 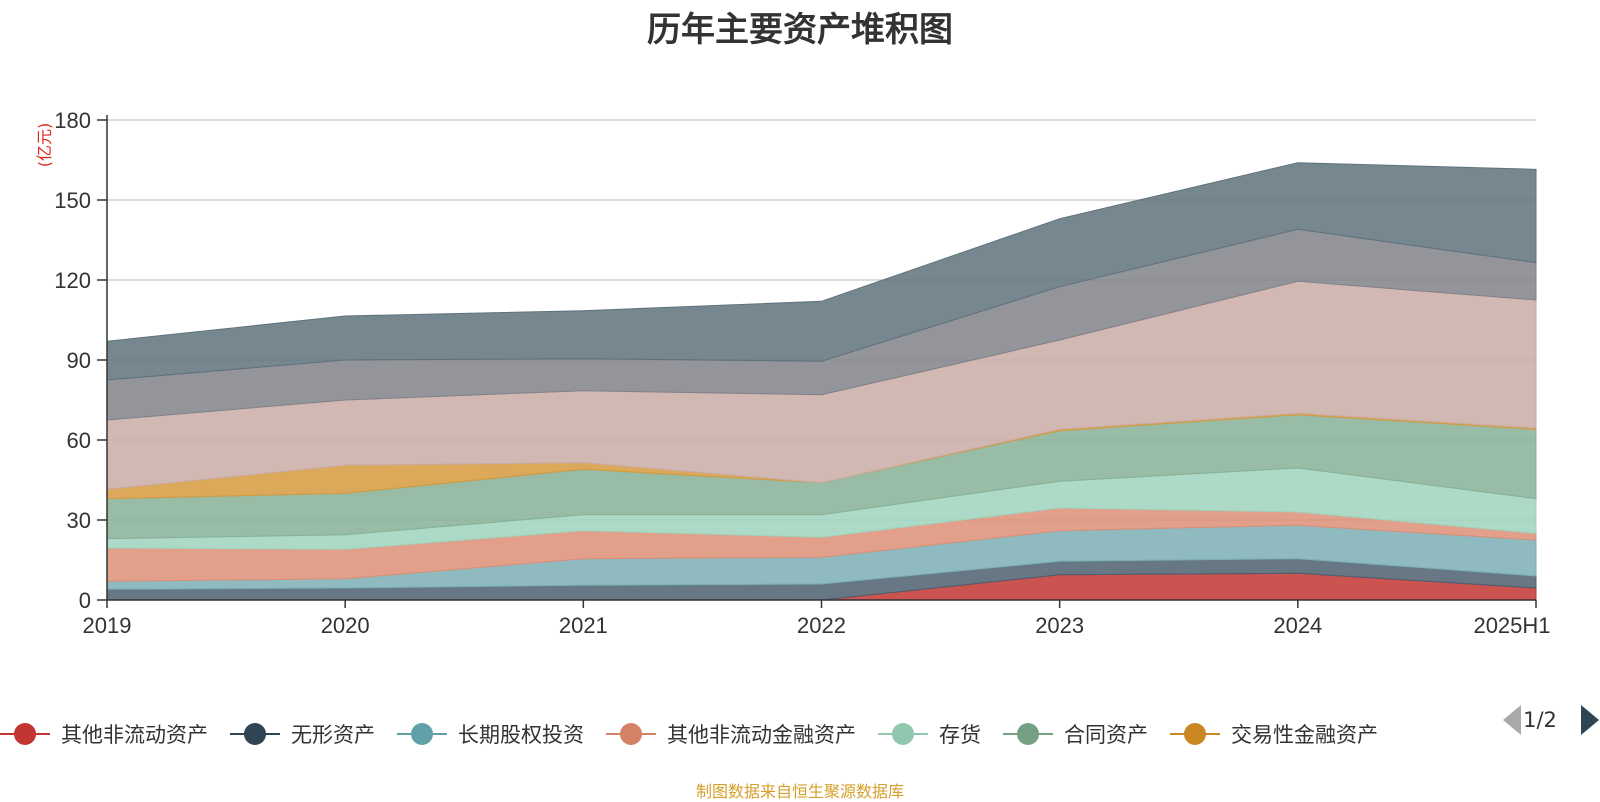 What do you see at coordinates (79, 440) in the screenshot?
I see `y-tick-label: 60` at bounding box center [79, 440].